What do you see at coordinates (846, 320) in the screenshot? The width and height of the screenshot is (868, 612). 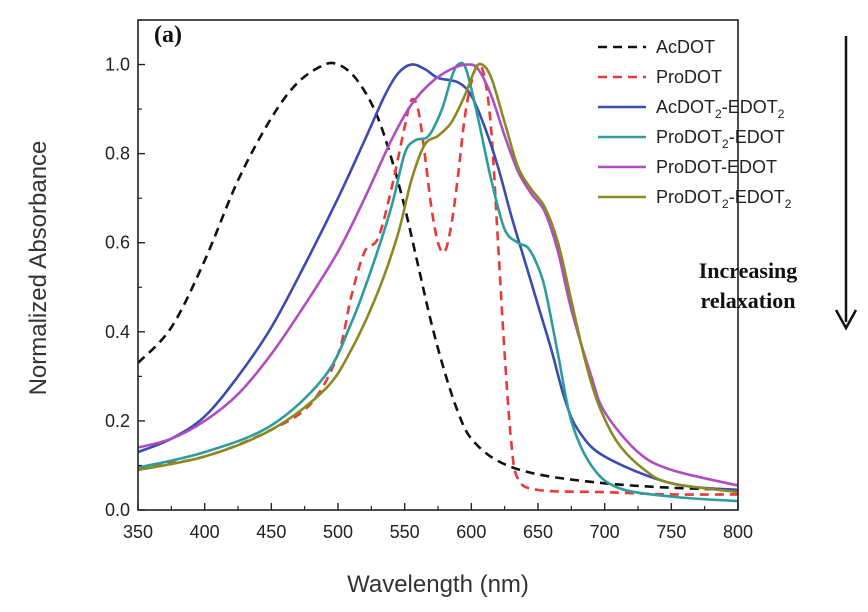 I see `down-arrow-icon` at bounding box center [846, 320].